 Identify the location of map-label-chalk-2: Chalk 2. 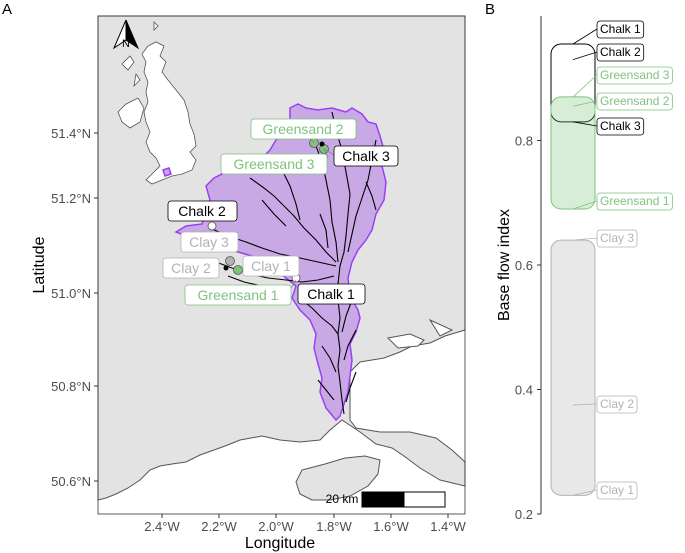
(202, 211).